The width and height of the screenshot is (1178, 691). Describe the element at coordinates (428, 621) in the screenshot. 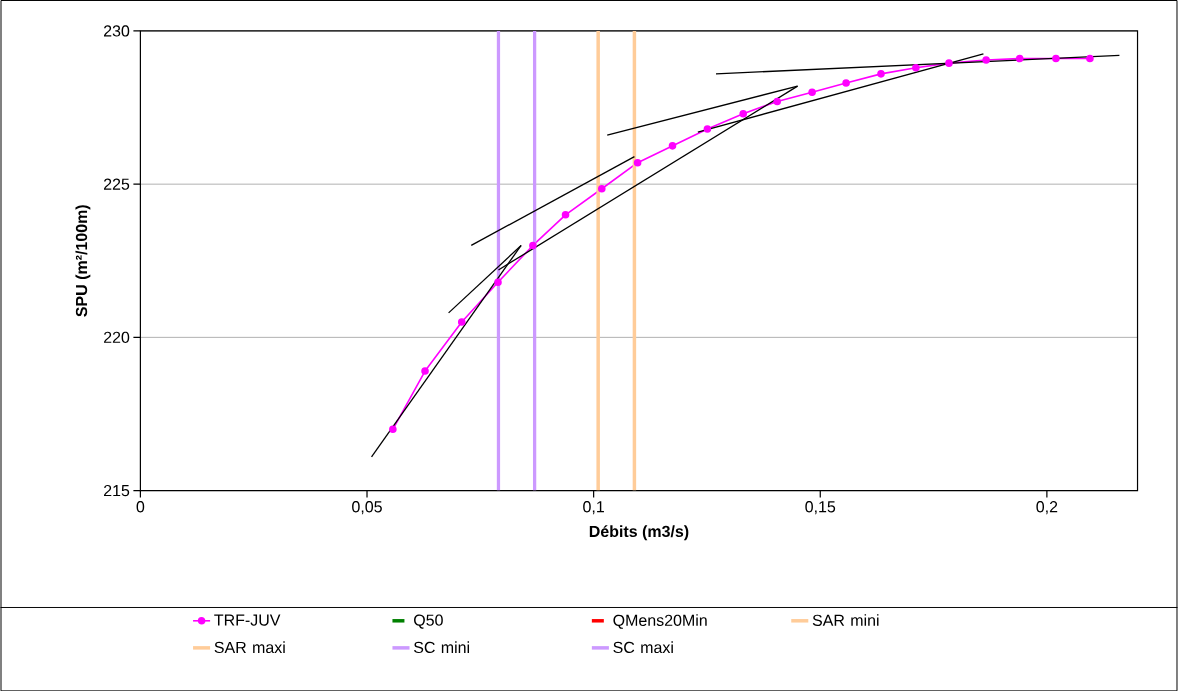

I see `legend-label: Q50` at that location.